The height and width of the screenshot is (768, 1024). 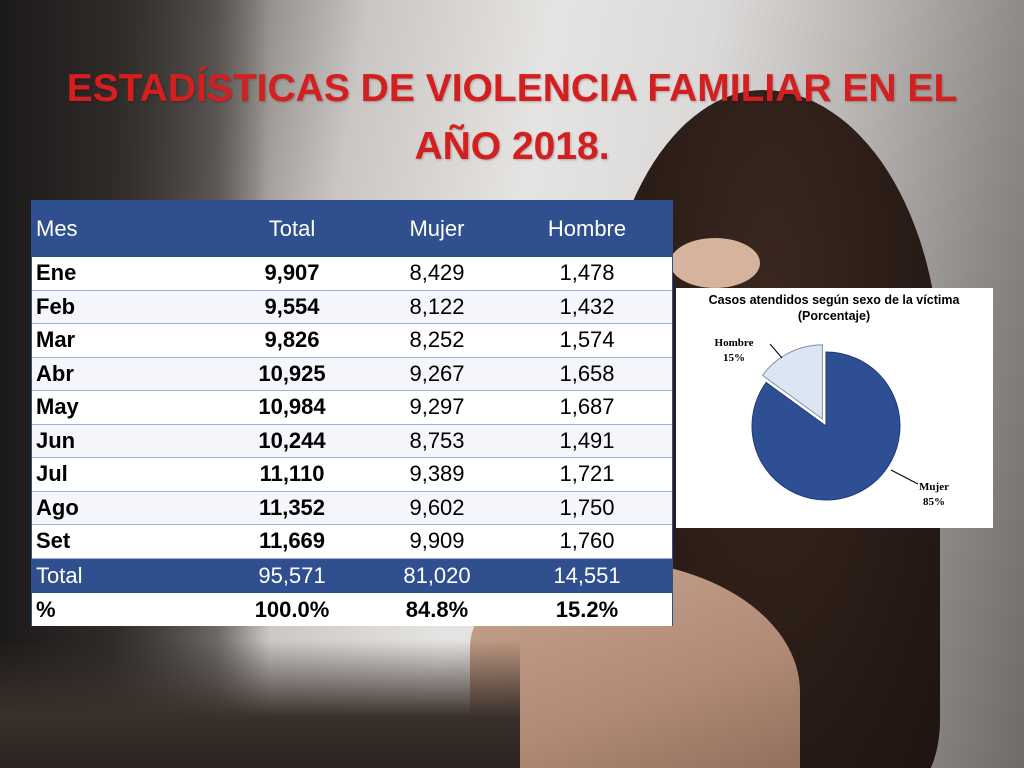 What do you see at coordinates (56, 306) in the screenshot?
I see `cell-mes: Feb` at bounding box center [56, 306].